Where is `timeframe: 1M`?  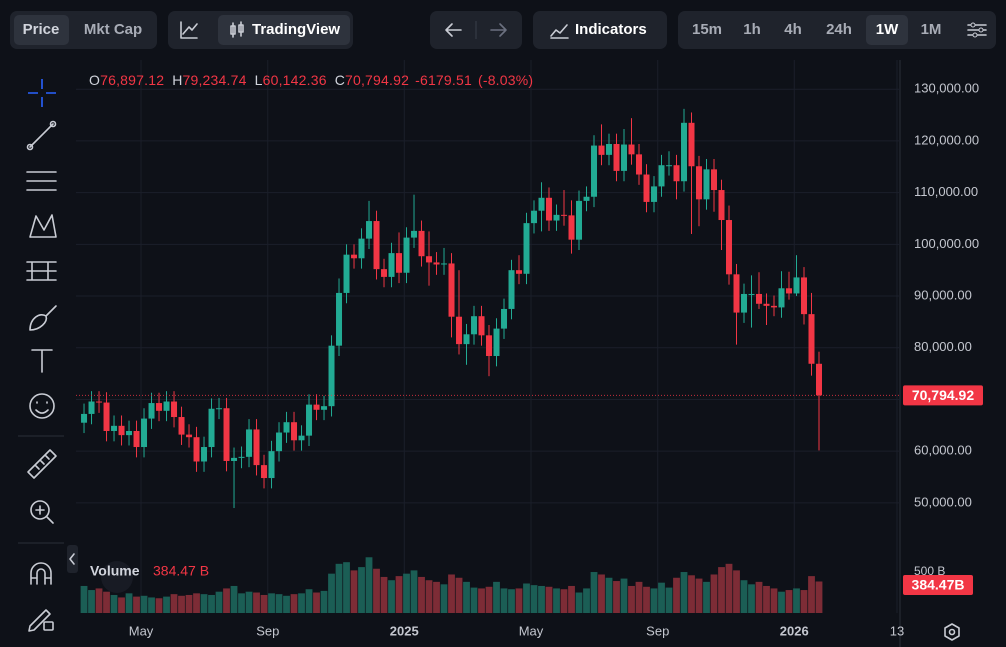 timeframe: 1M is located at coordinates (931, 29).